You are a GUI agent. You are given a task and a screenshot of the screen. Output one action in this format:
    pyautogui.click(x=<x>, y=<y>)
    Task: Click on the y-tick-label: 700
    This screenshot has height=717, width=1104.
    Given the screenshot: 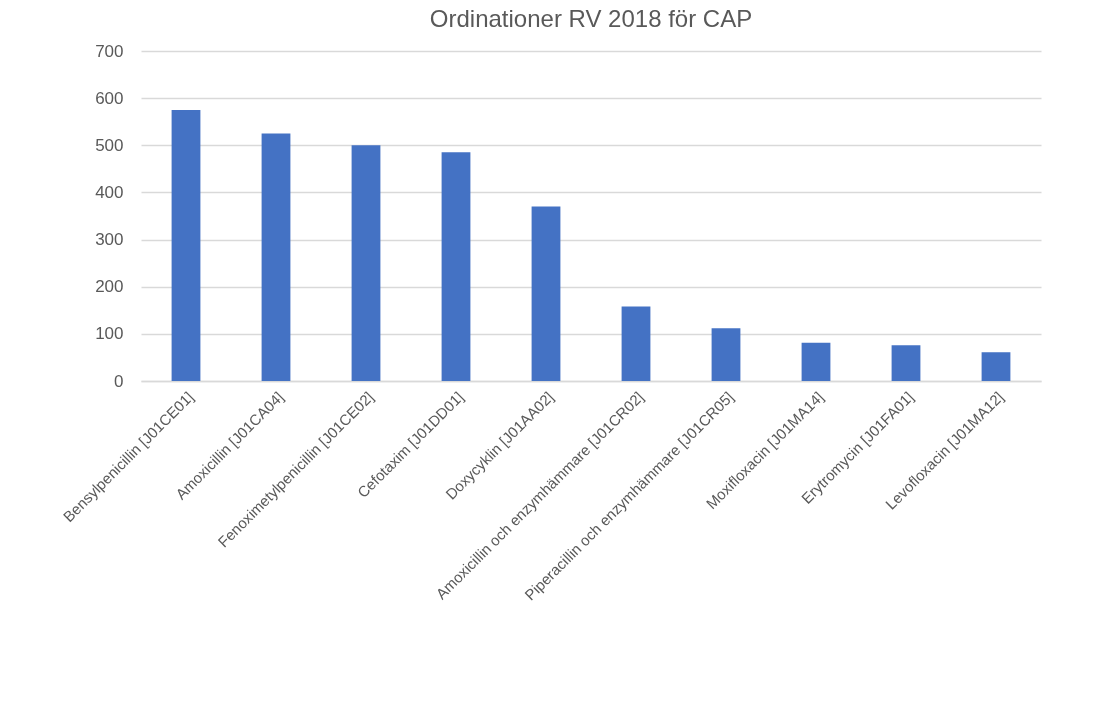 What is the action you would take?
    pyautogui.click(x=109, y=51)
    